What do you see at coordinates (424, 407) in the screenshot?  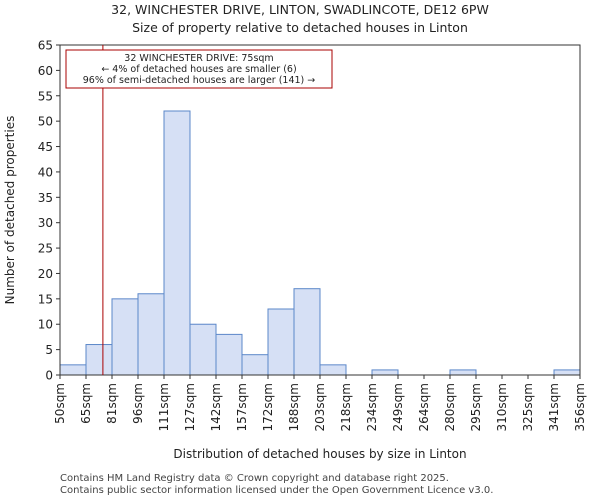 I see `x-tick-label: 264sqm` at bounding box center [424, 407].